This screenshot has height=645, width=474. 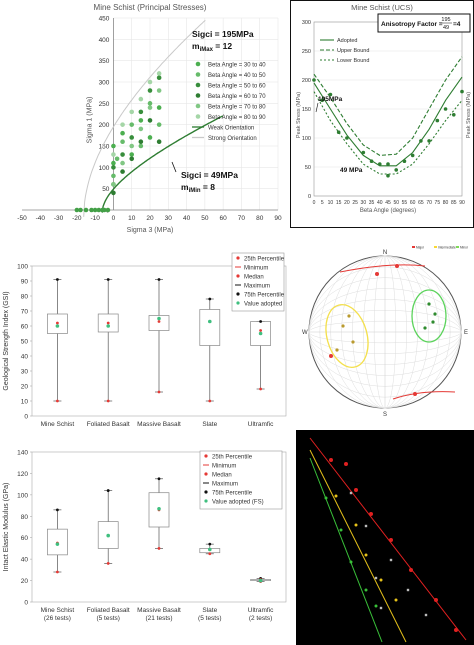 I want to click on x-tick-label: 45, so click(x=388, y=203).